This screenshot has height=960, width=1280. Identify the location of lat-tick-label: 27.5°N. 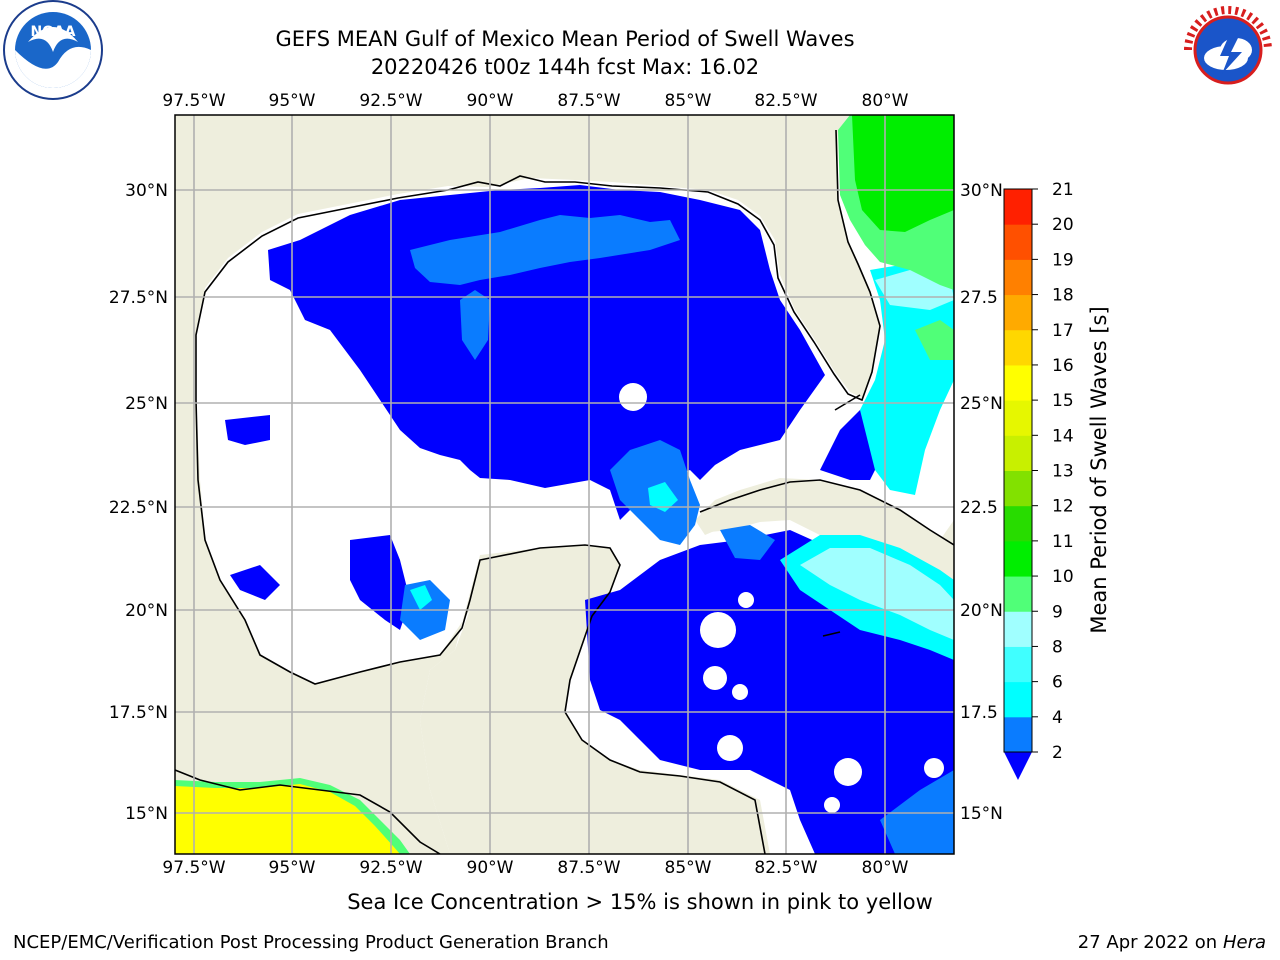
(138, 298).